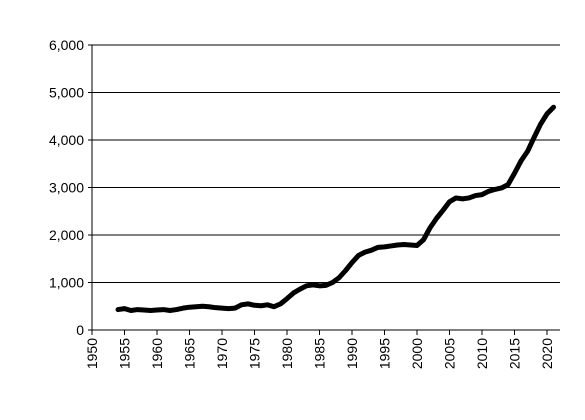  I want to click on y-tick-label: 1,000, so click(66, 283).